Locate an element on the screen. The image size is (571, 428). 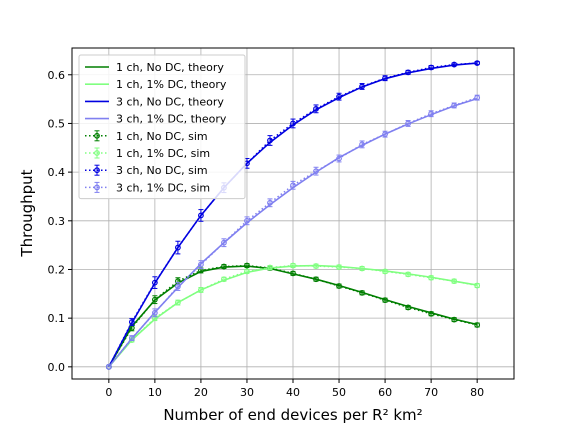
y-tick-label: 0.5 is located at coordinates (57, 123).